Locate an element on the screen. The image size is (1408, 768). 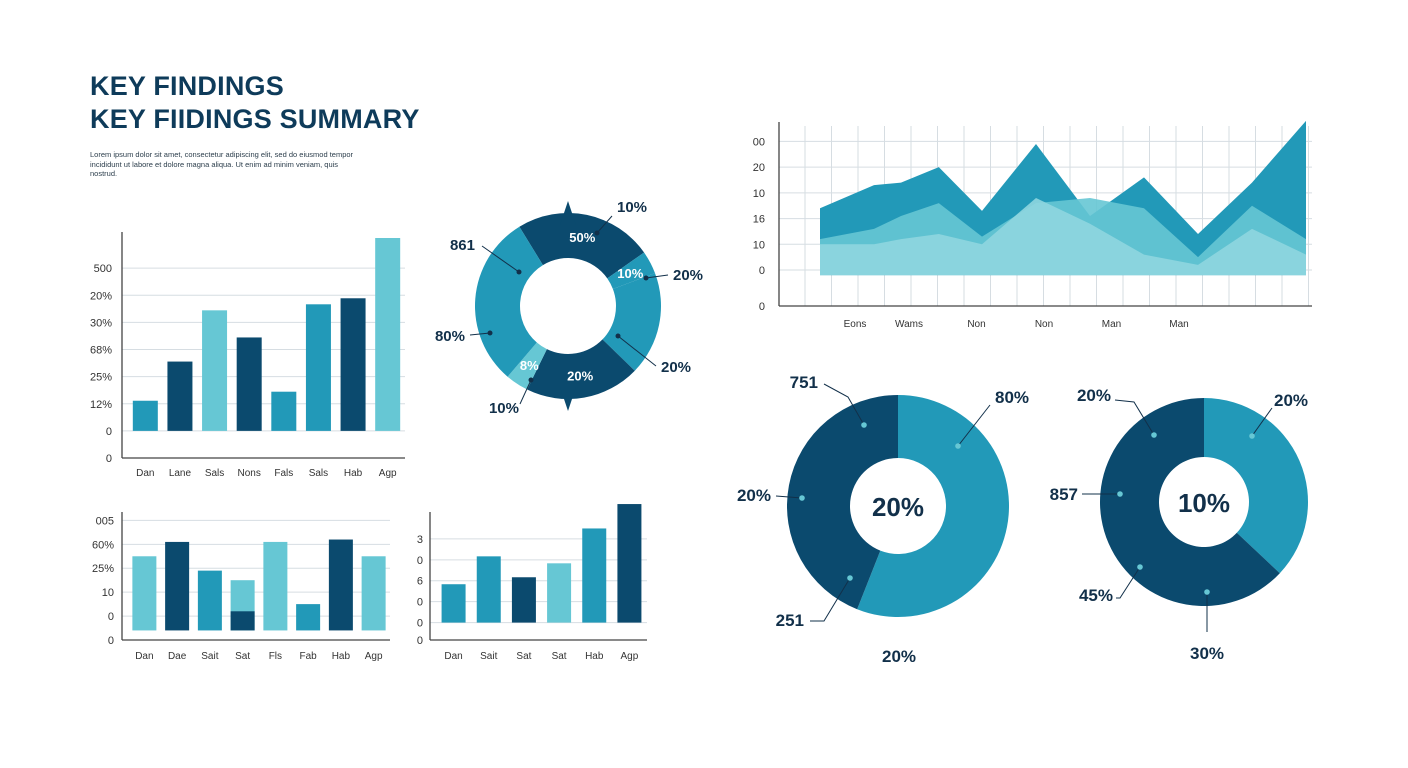
y-tick-label: 60% is located at coordinates (103, 545).